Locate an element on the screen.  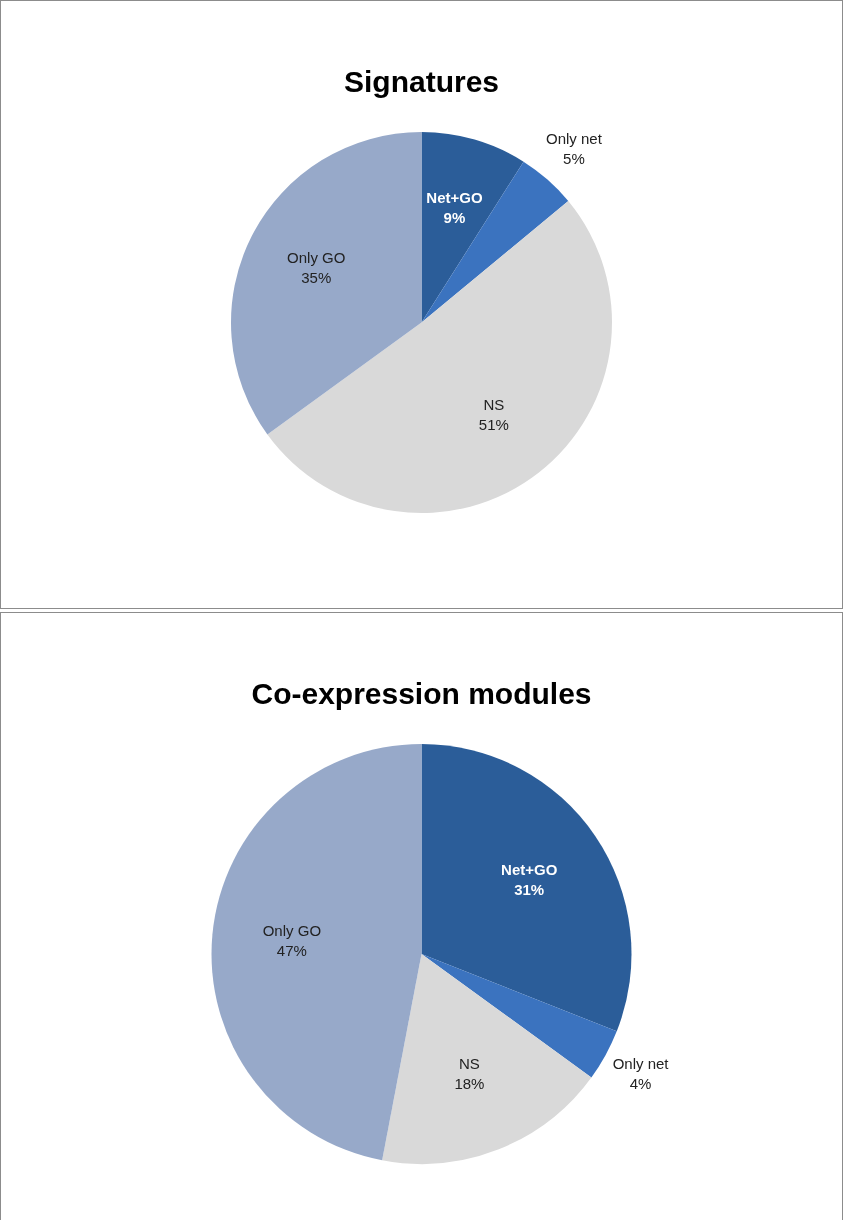
data-label: 51% is located at coordinates (493, 424).